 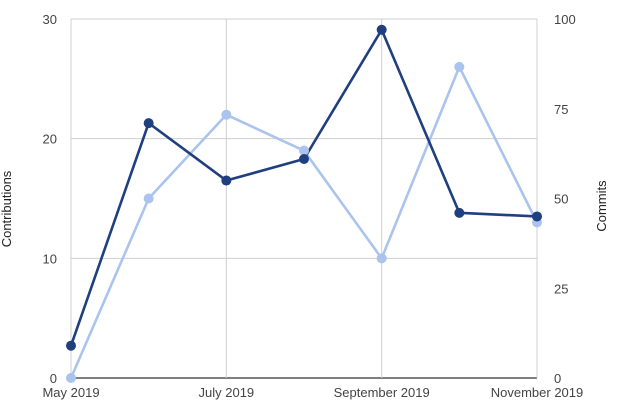 I want to click on y-axis-right-label: Commits, so click(x=601, y=206).